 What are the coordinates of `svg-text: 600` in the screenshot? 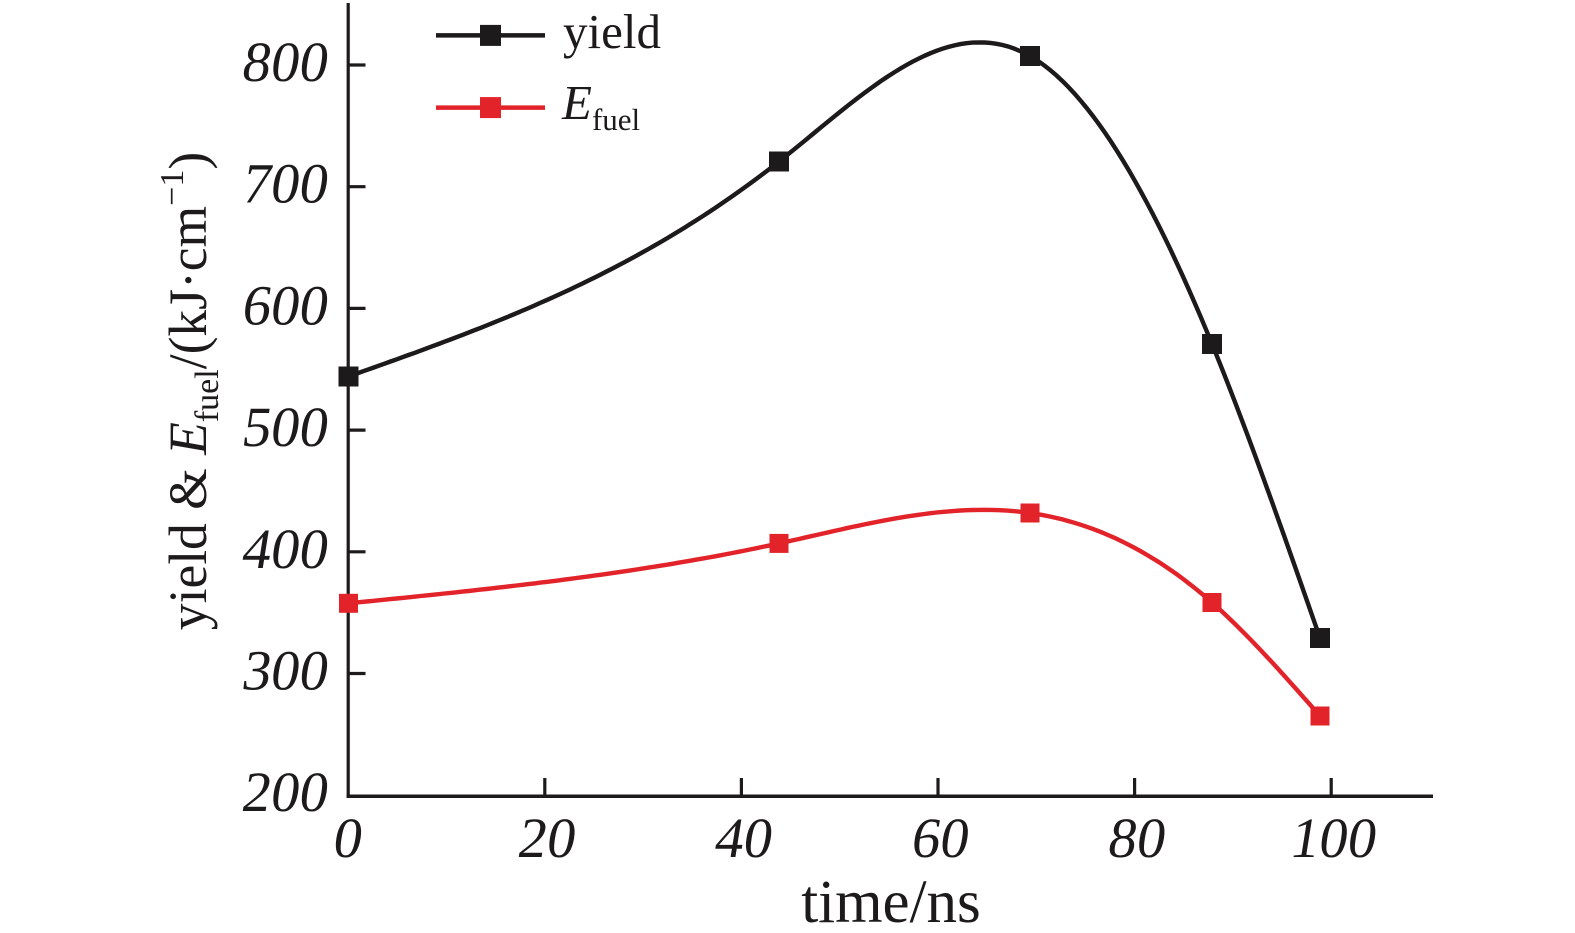 It's located at (285, 306).